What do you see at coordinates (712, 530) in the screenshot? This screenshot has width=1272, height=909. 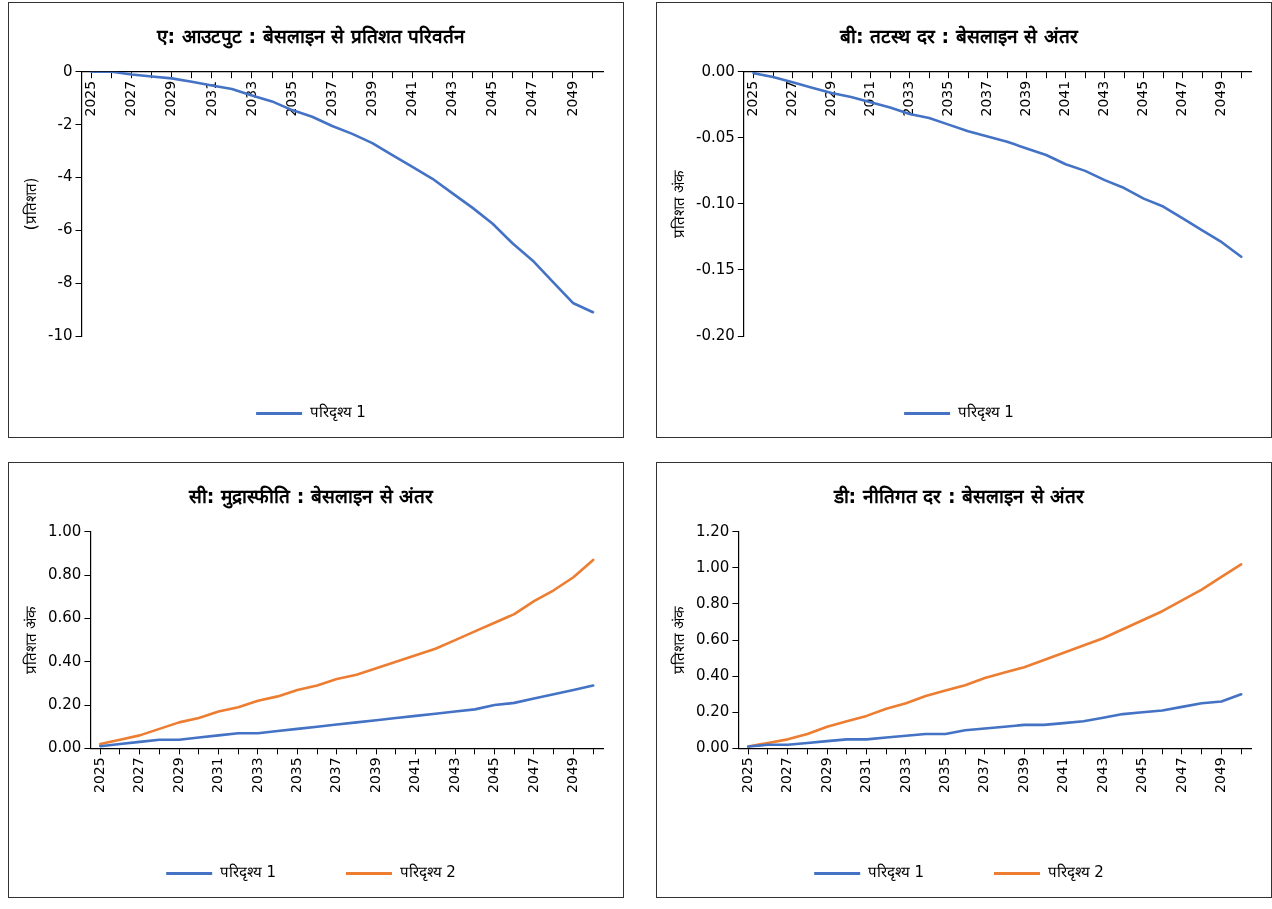 I see `y-tick-label: 1.20` at bounding box center [712, 530].